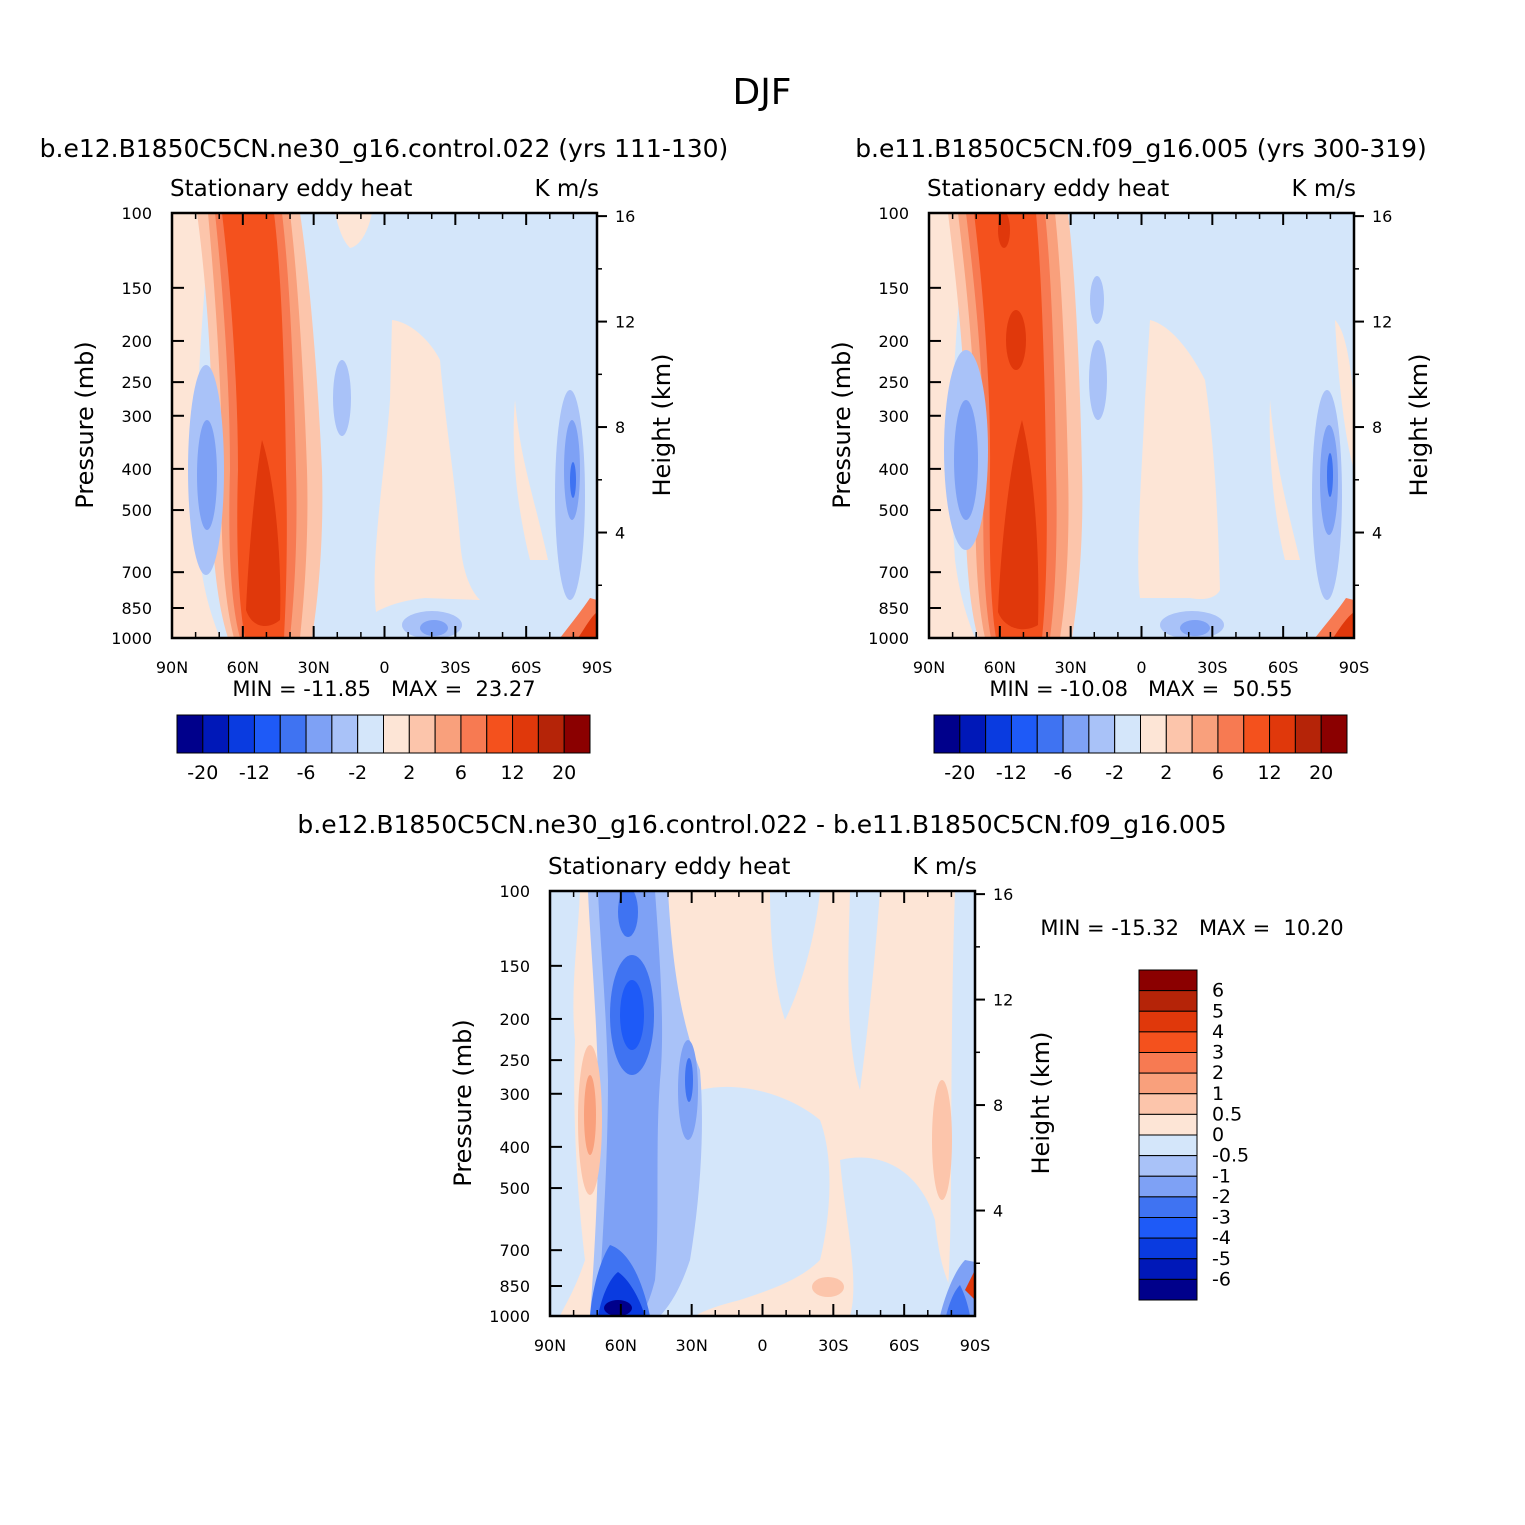  I want to click on colorbar-label: 4, so click(1218, 1032).